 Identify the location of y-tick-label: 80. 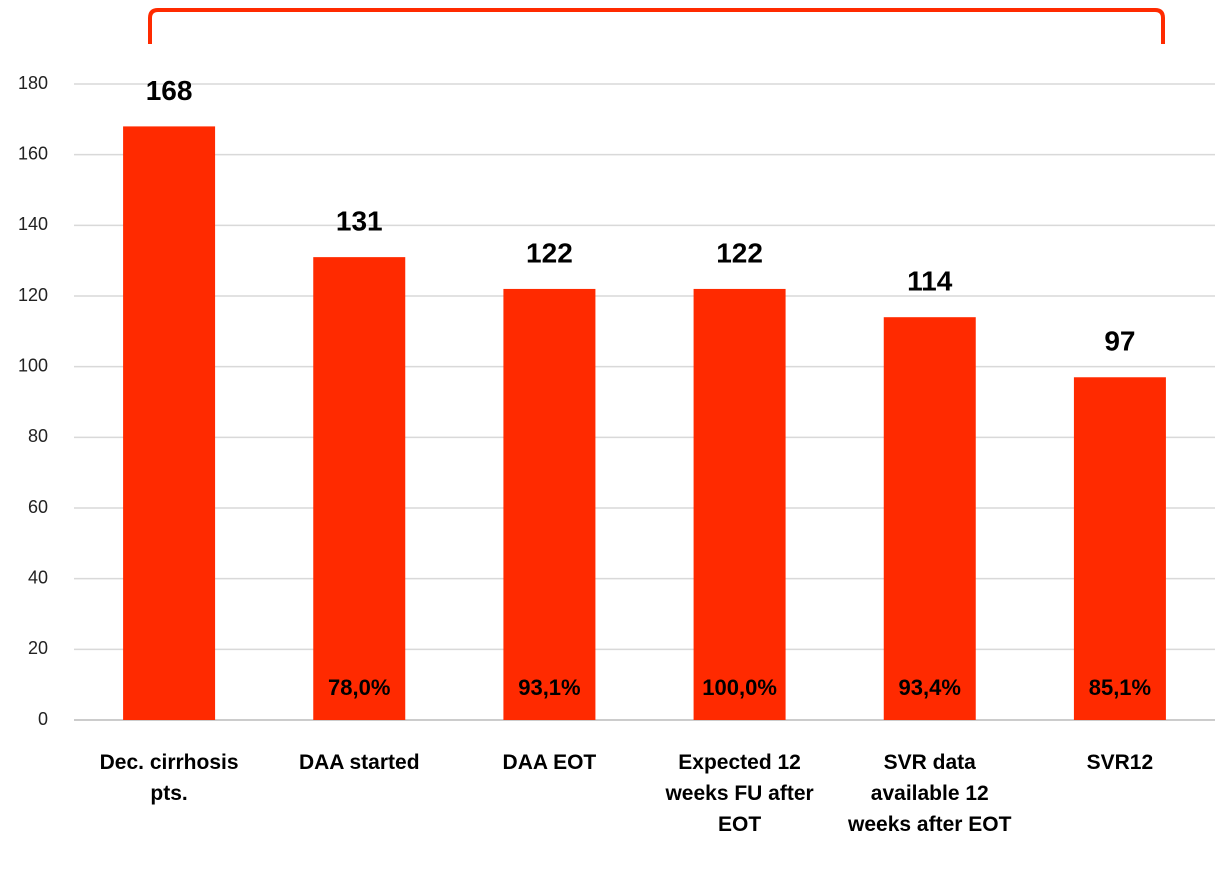
(38, 436).